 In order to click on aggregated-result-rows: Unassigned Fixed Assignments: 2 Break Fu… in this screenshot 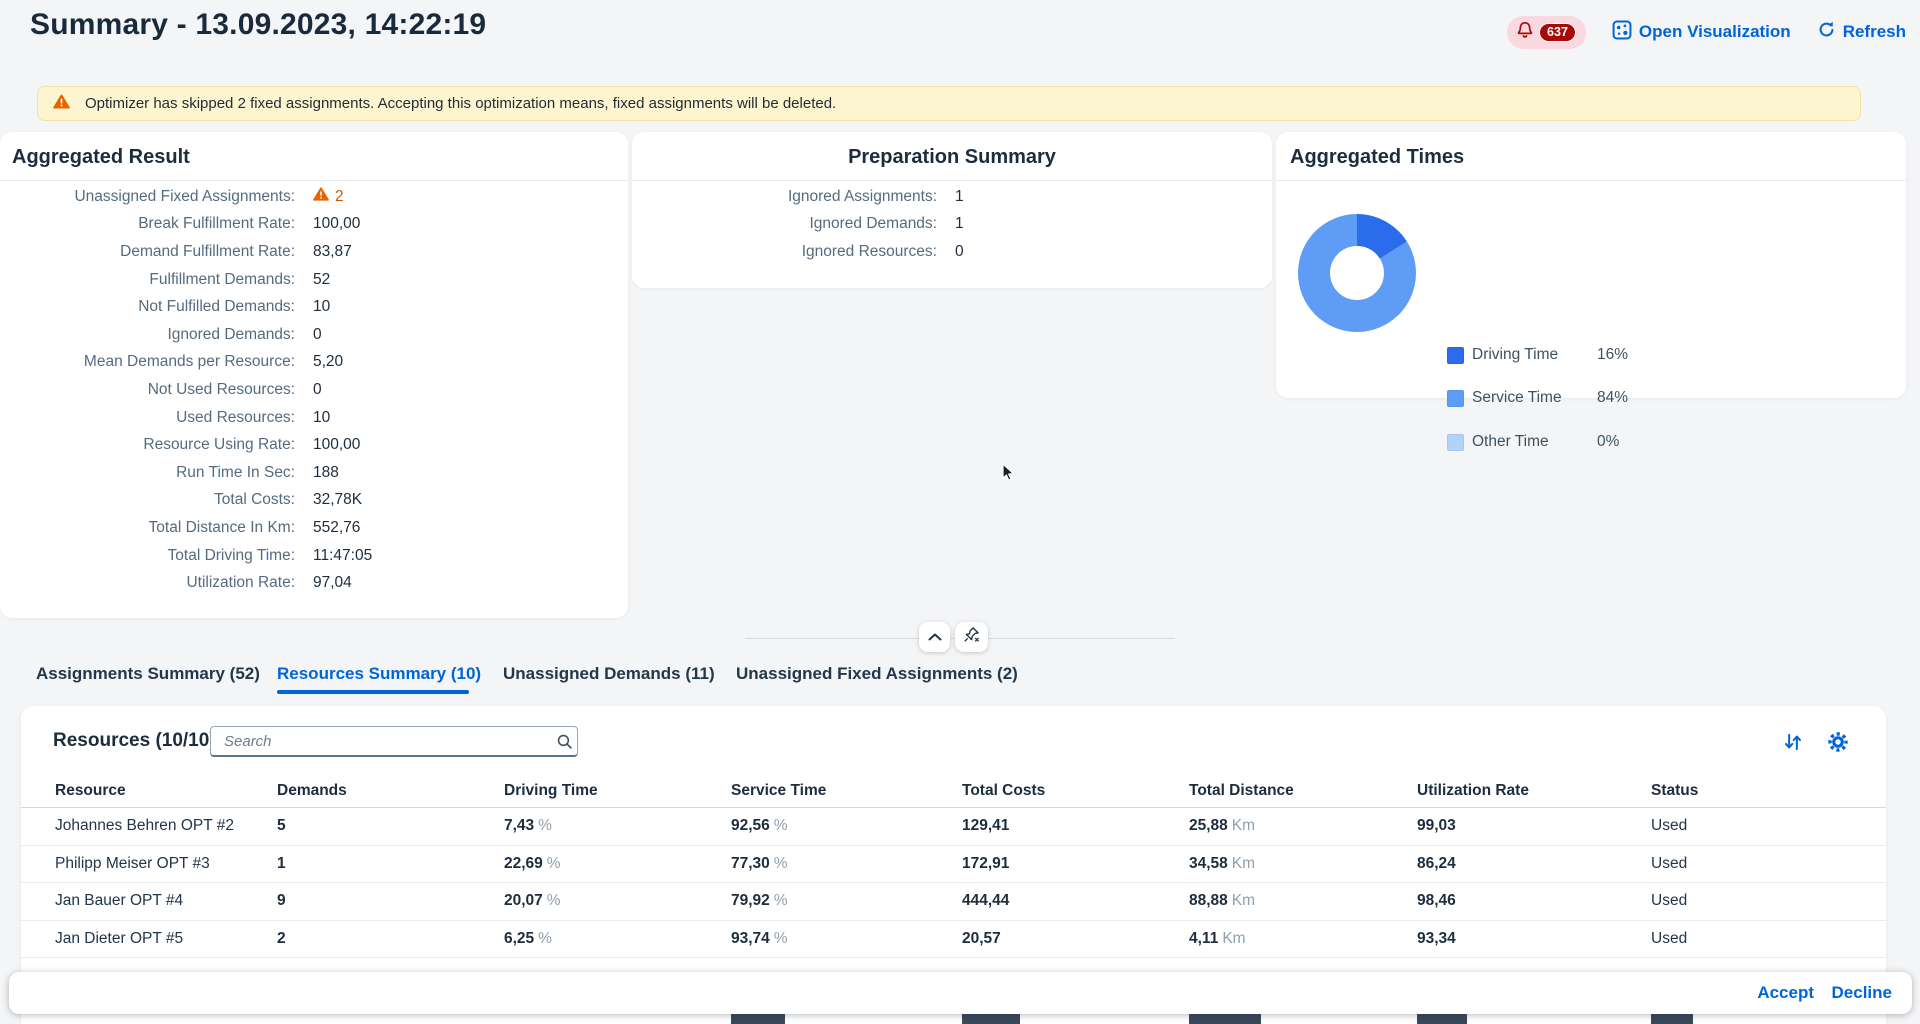, I will do `click(314, 390)`.